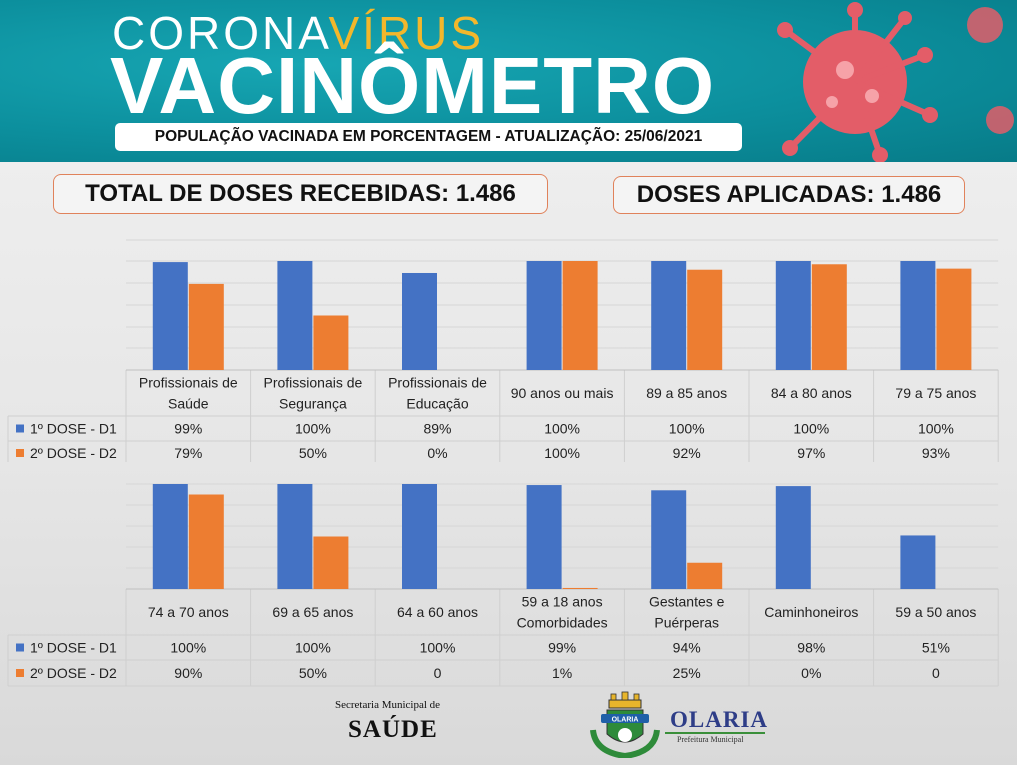  I want to click on category-label: 79 a 75 anos, so click(935, 393).